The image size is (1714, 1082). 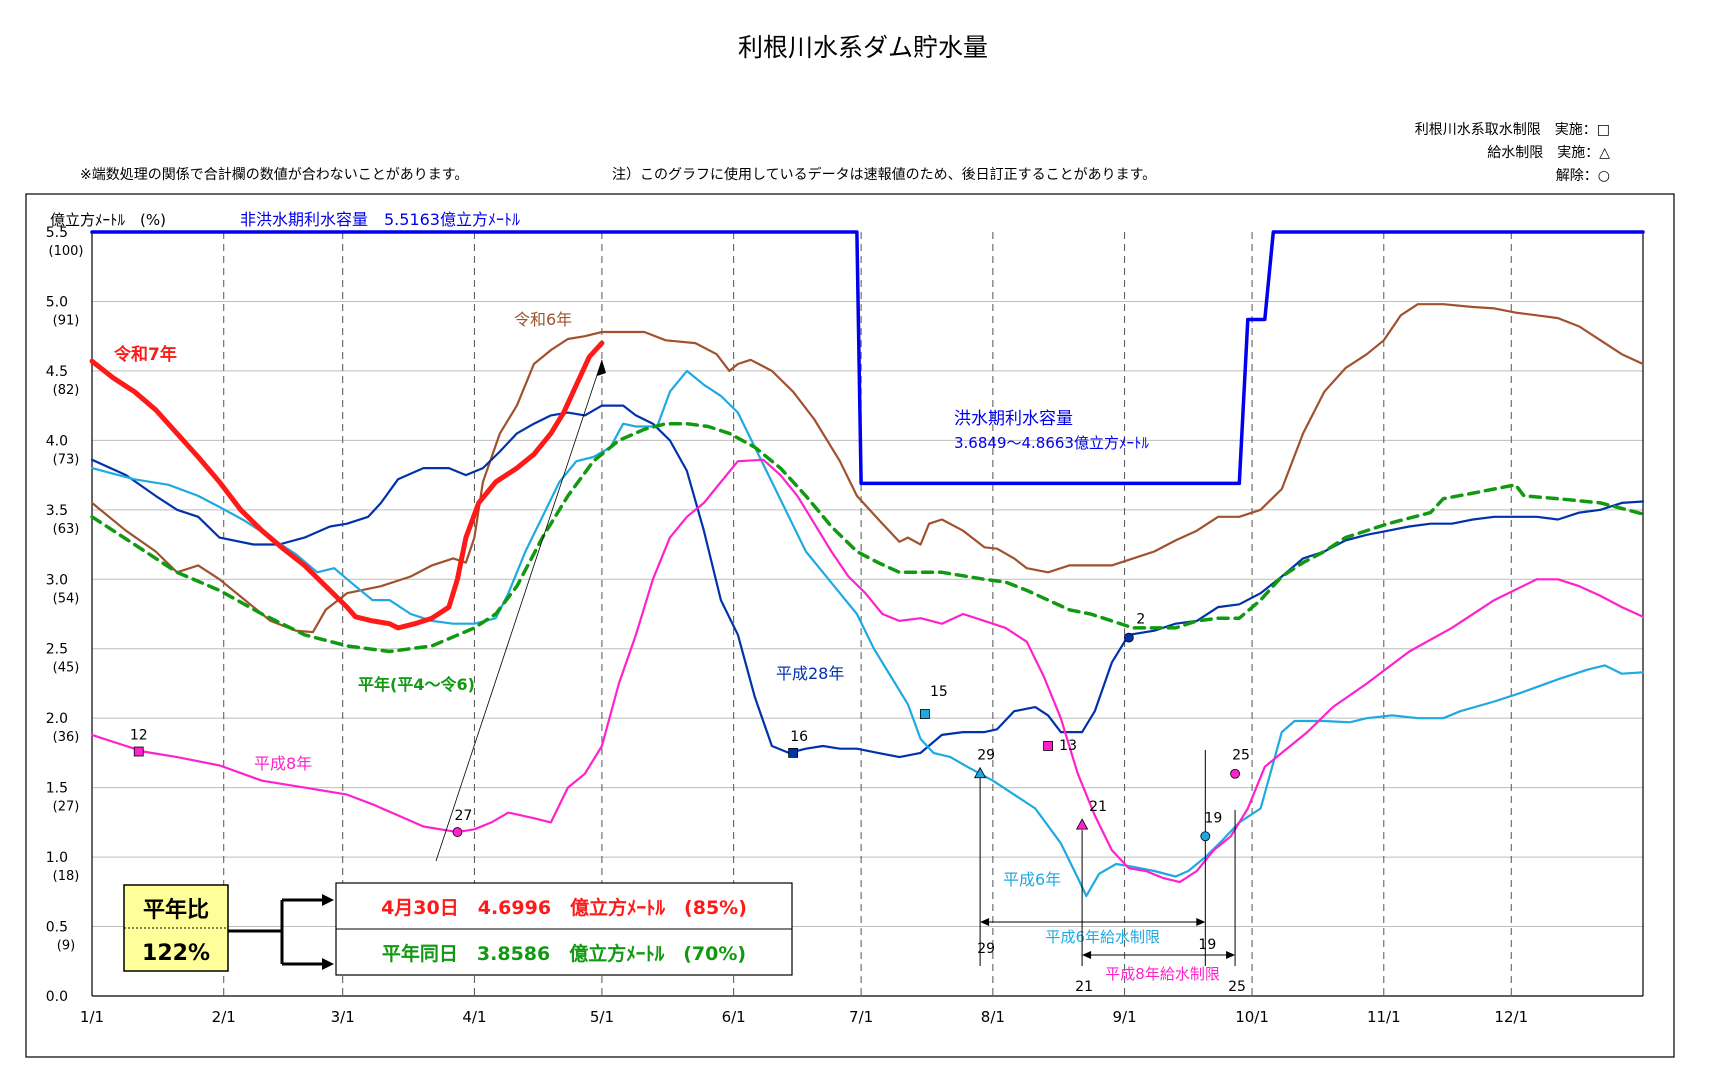 I want to click on marker-label: 15, so click(x=939, y=692).